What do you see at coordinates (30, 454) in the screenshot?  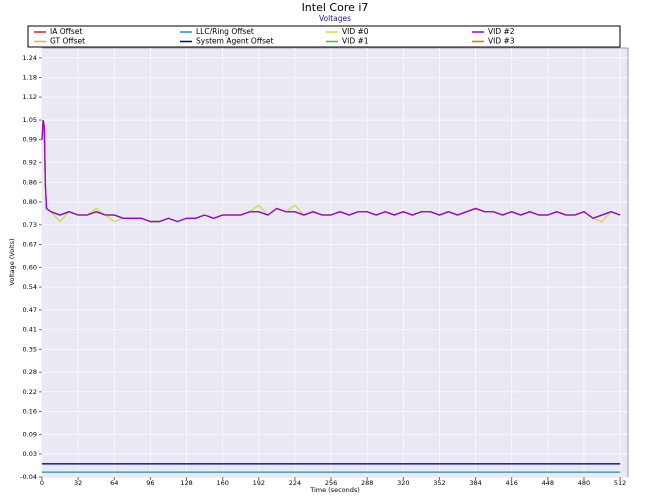 I see `y-tick-label: 0.03` at bounding box center [30, 454].